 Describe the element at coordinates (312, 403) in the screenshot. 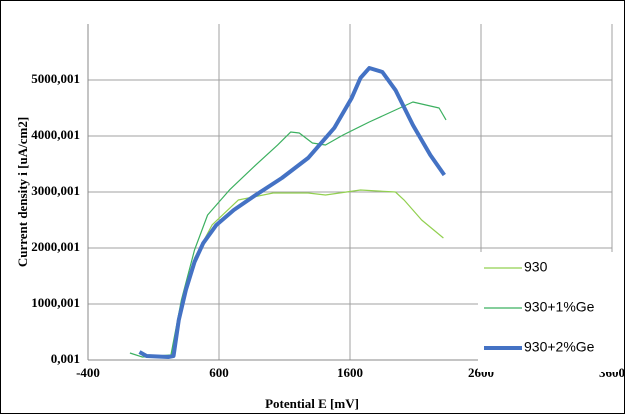

I see `x-axis-title: Potential E [mV]` at that location.